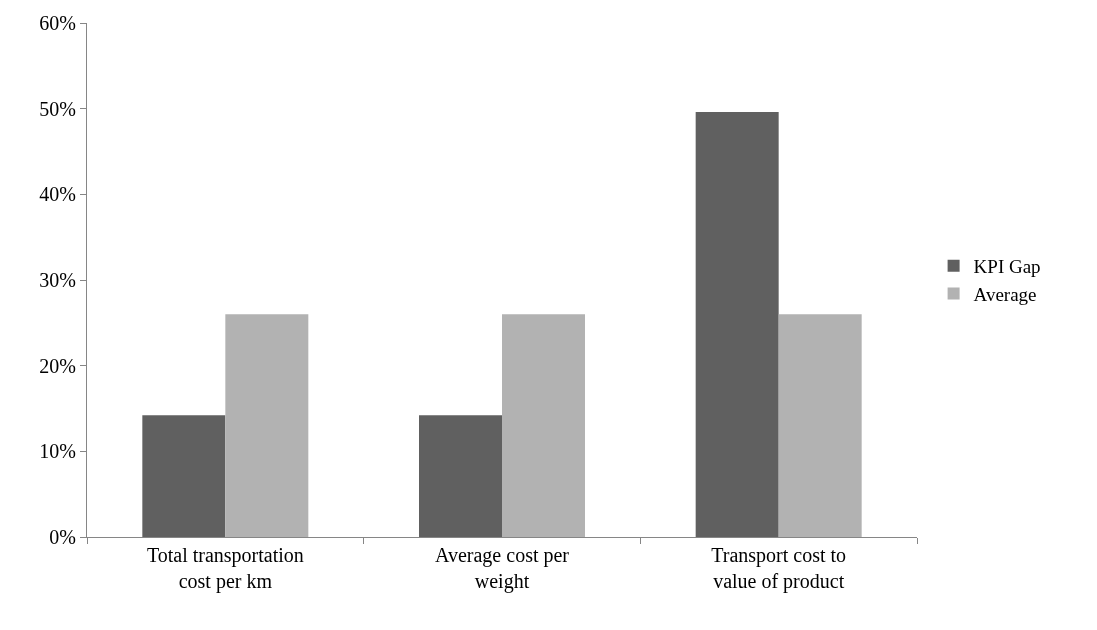 The height and width of the screenshot is (630, 1097). Describe the element at coordinates (57, 365) in the screenshot. I see `y-tick-label: 20%` at that location.